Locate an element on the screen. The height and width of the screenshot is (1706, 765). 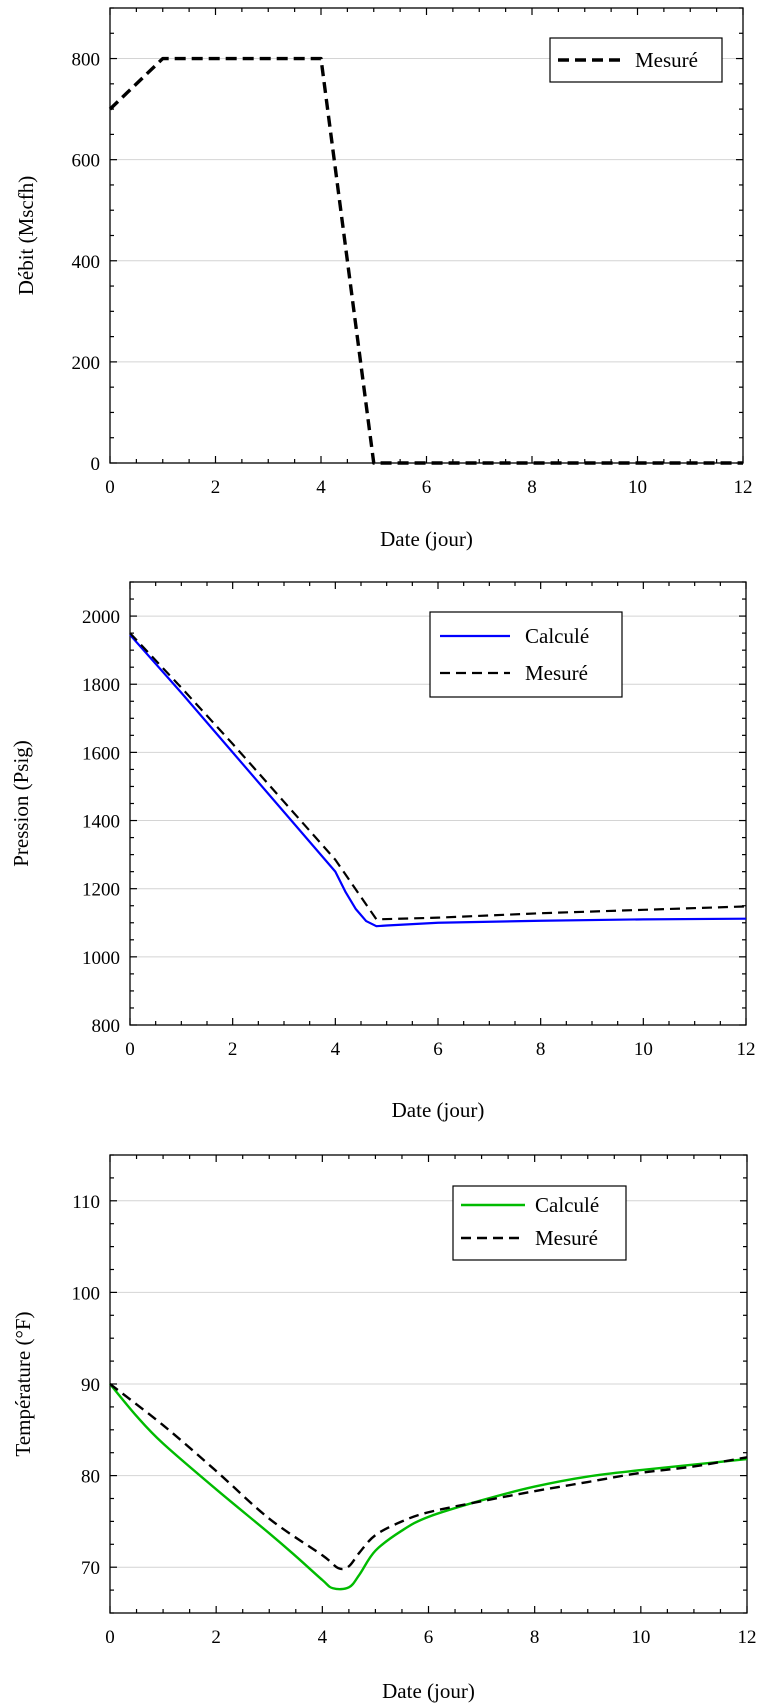
temperature-chart-xtick-label: 12 is located at coordinates (747, 1637).